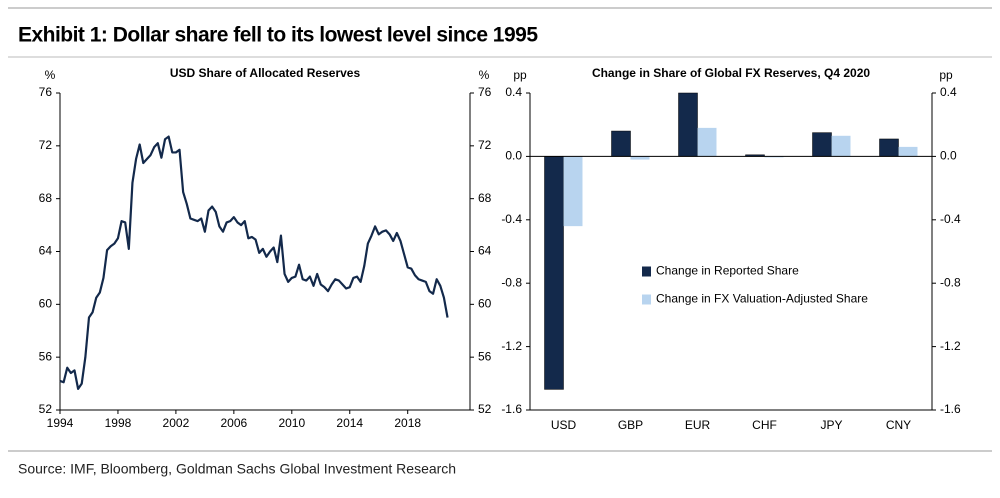  I want to click on y-tick-label: -1.2, so click(511, 346).